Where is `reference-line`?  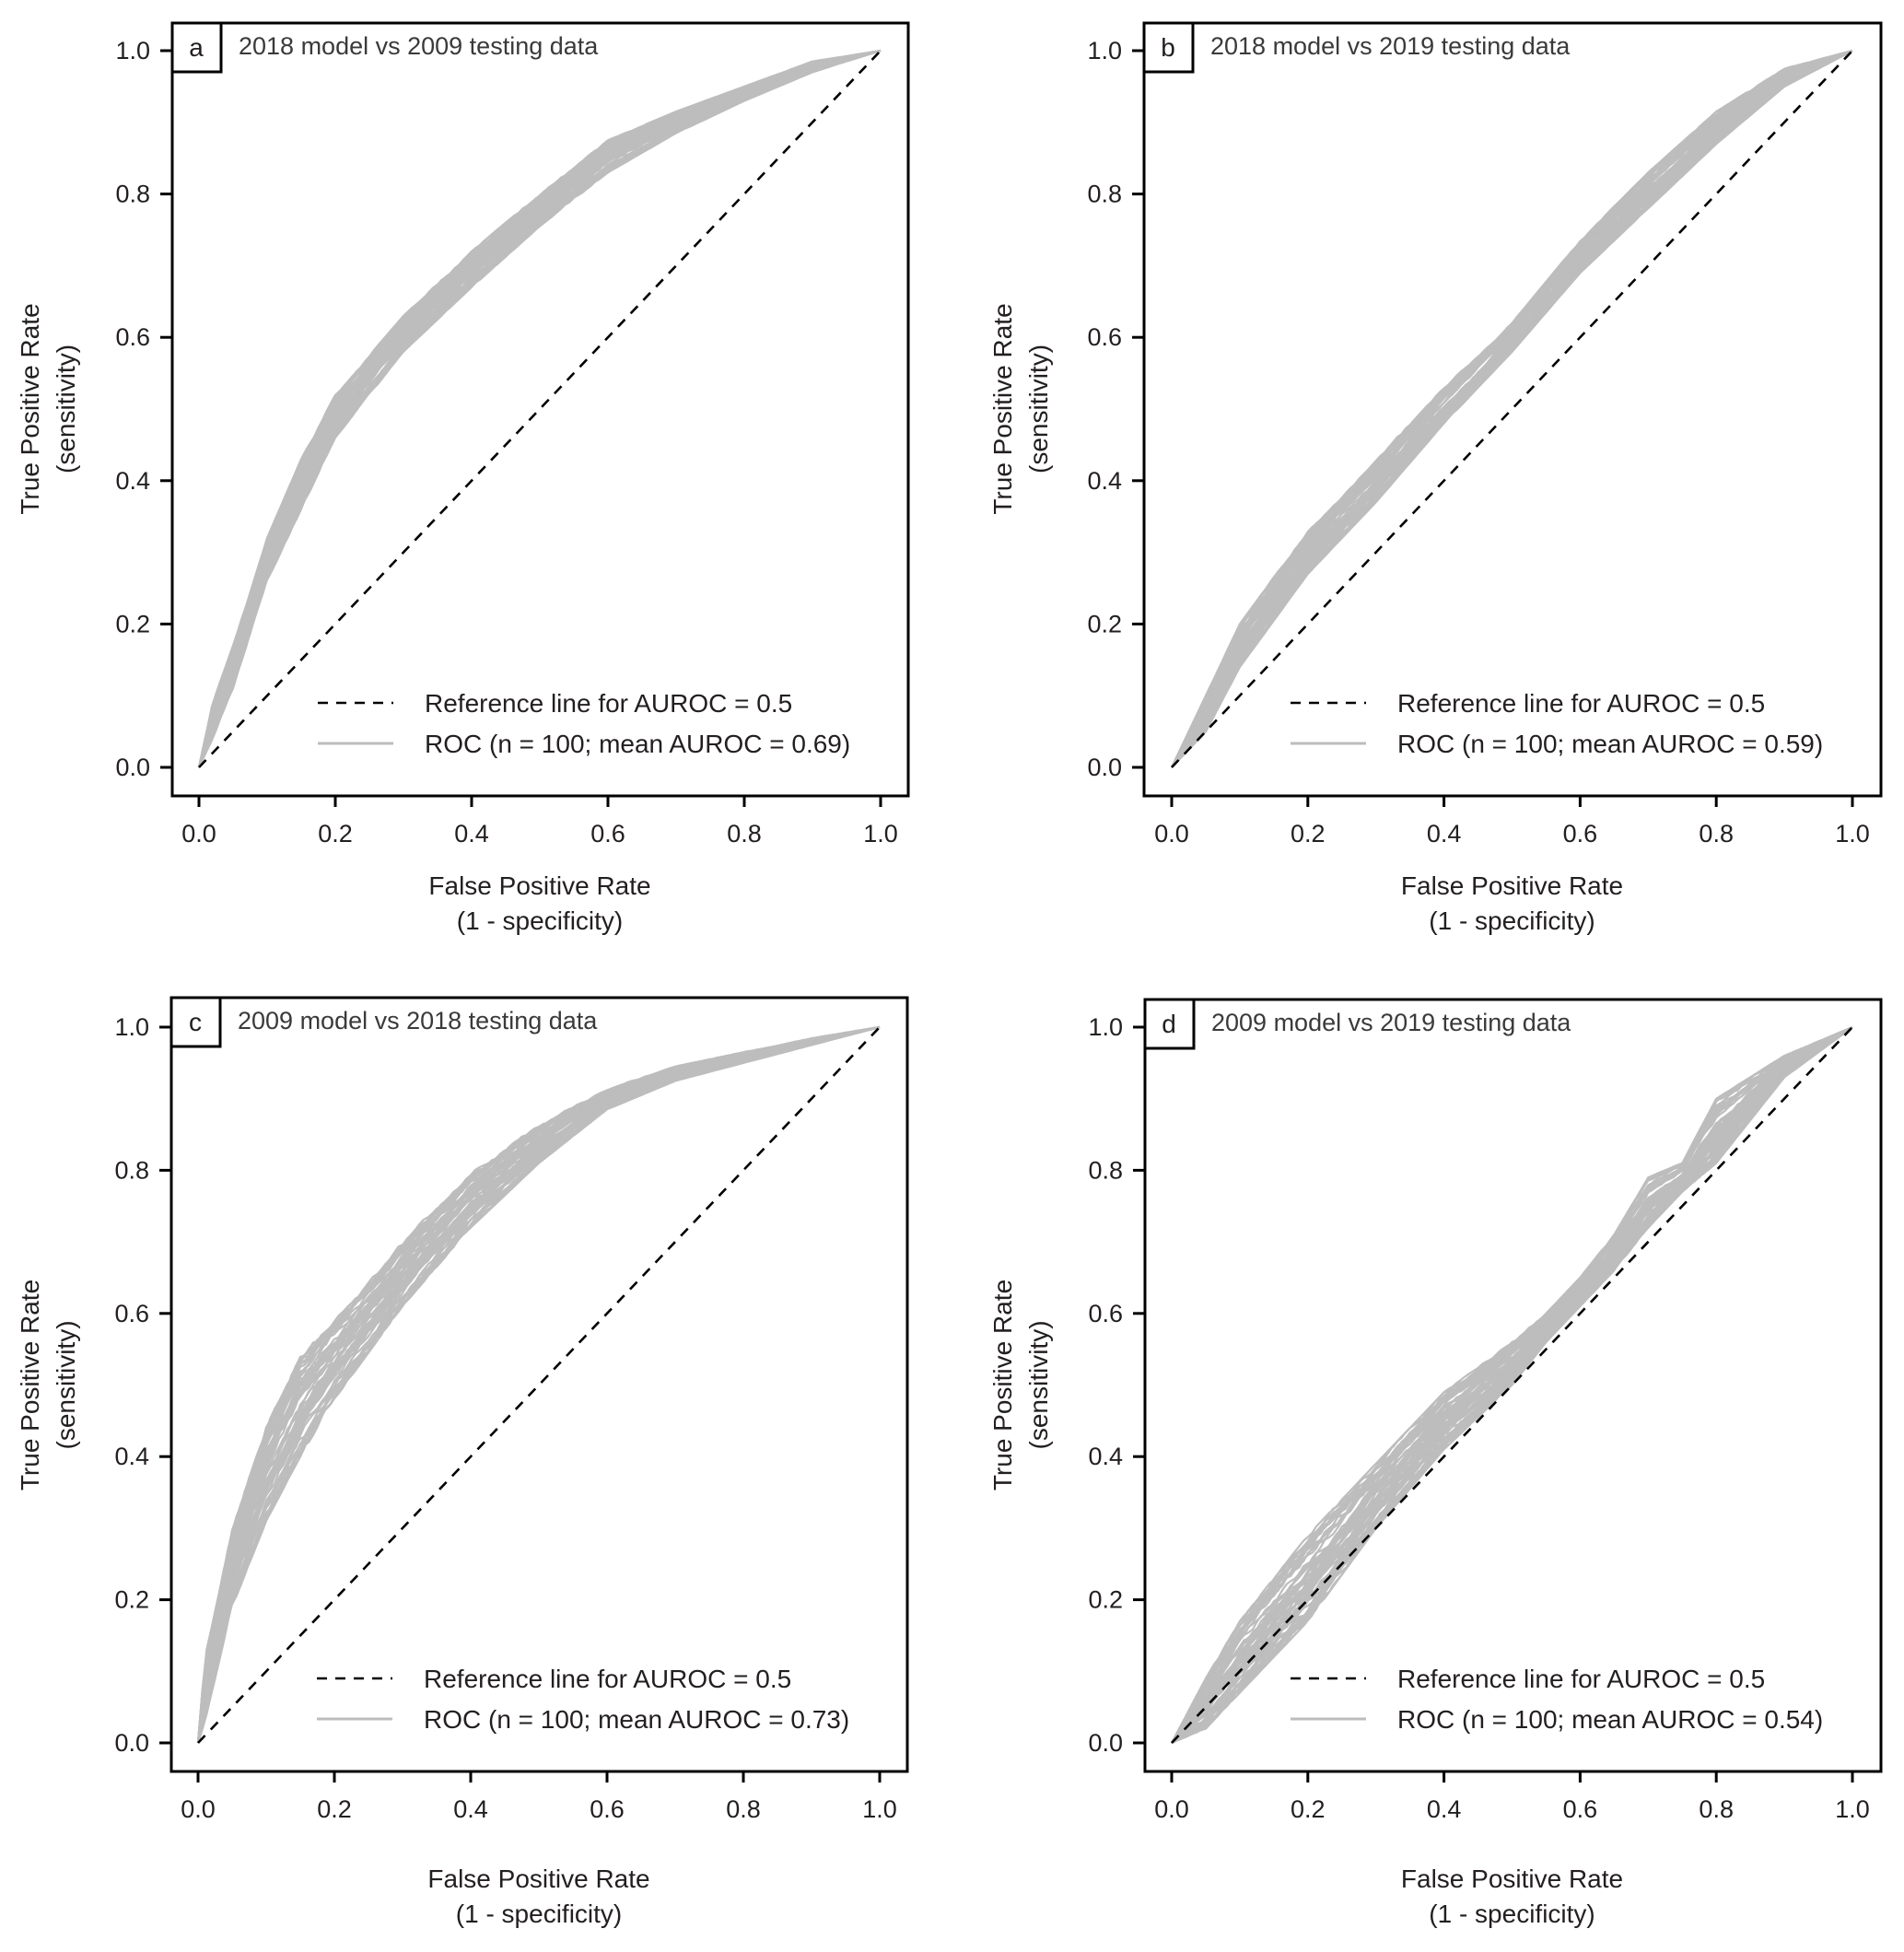 reference-line is located at coordinates (1512, 409).